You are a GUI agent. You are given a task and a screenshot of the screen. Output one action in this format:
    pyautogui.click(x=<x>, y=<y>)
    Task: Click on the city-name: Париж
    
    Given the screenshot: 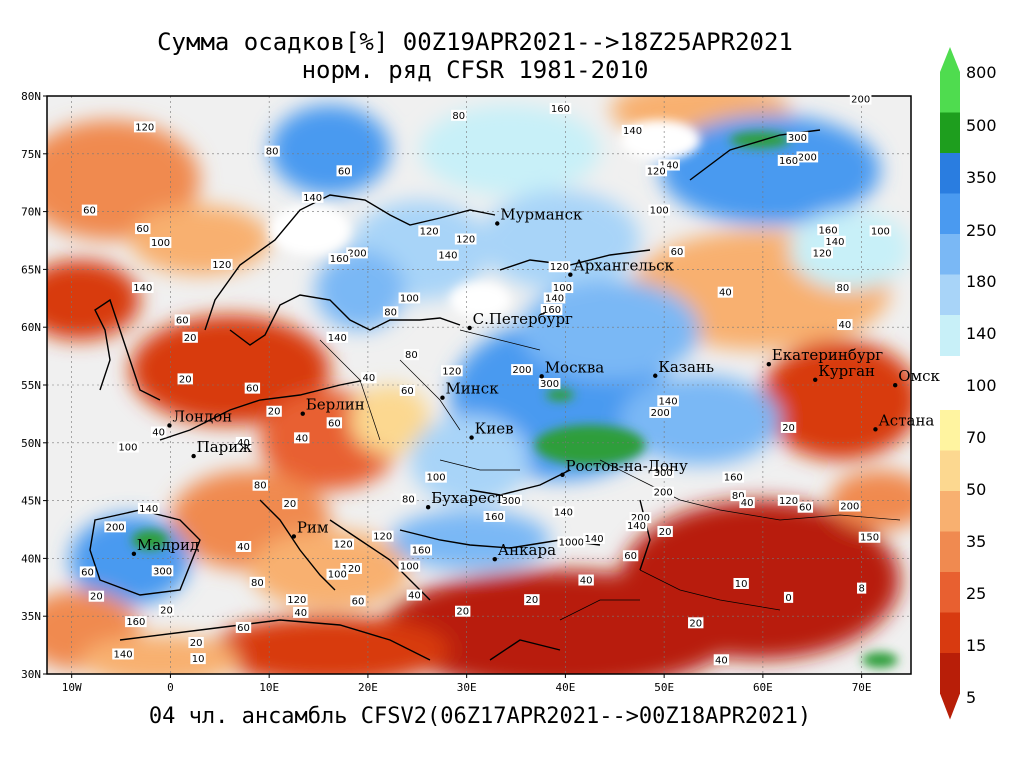 What is the action you would take?
    pyautogui.click(x=225, y=447)
    